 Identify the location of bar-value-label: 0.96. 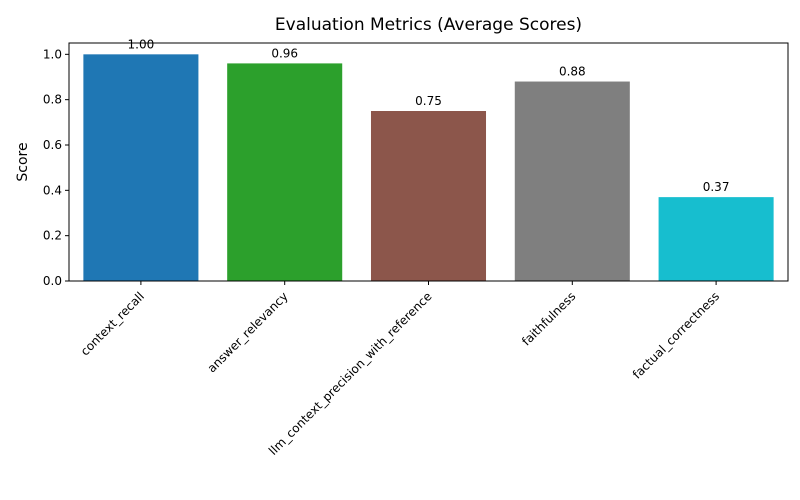
(284, 53).